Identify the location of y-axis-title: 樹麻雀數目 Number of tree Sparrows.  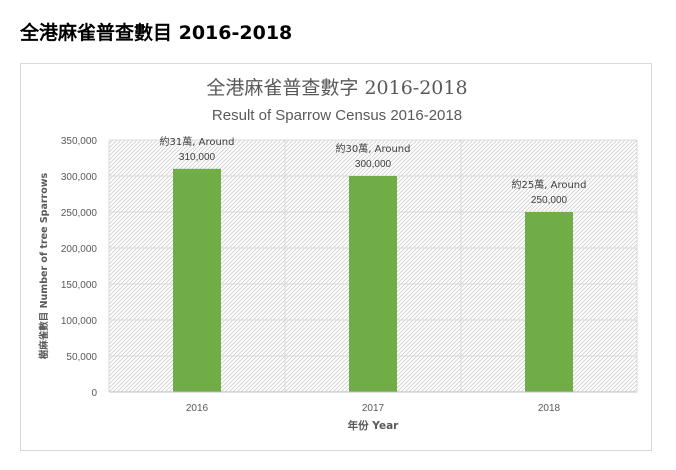
(44, 265).